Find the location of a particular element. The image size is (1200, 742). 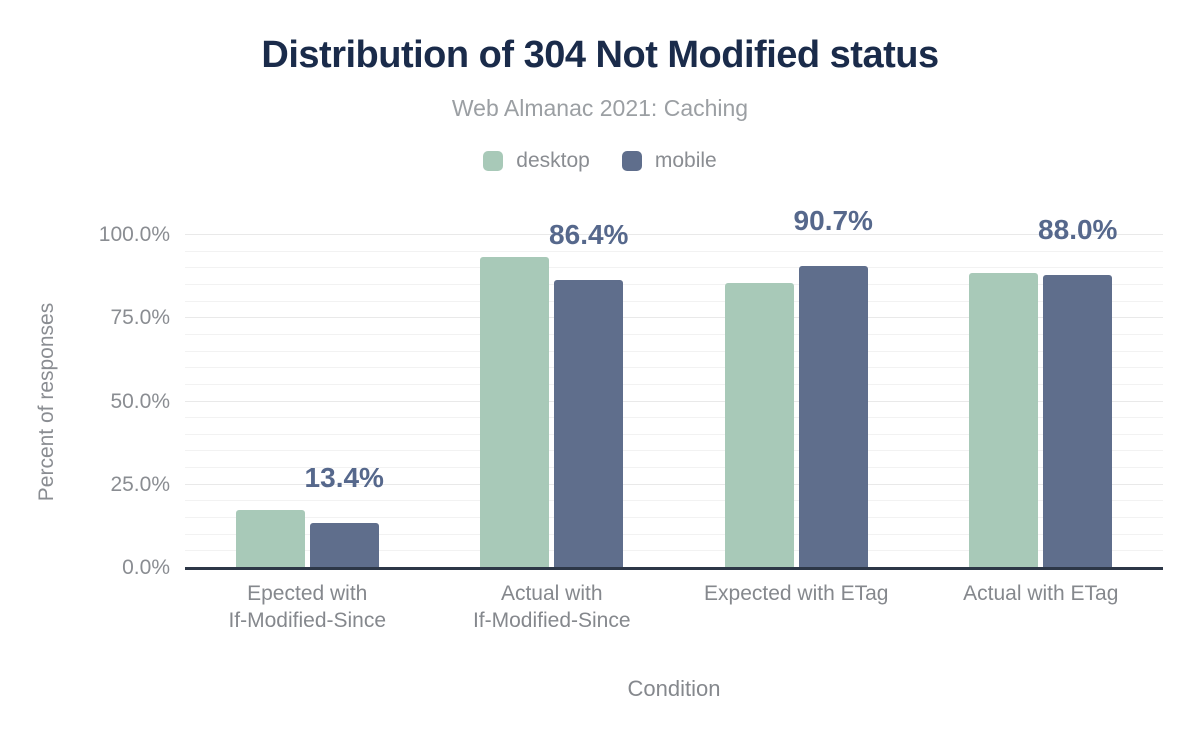

legend-label-mobile: mobile is located at coordinates (685, 160).